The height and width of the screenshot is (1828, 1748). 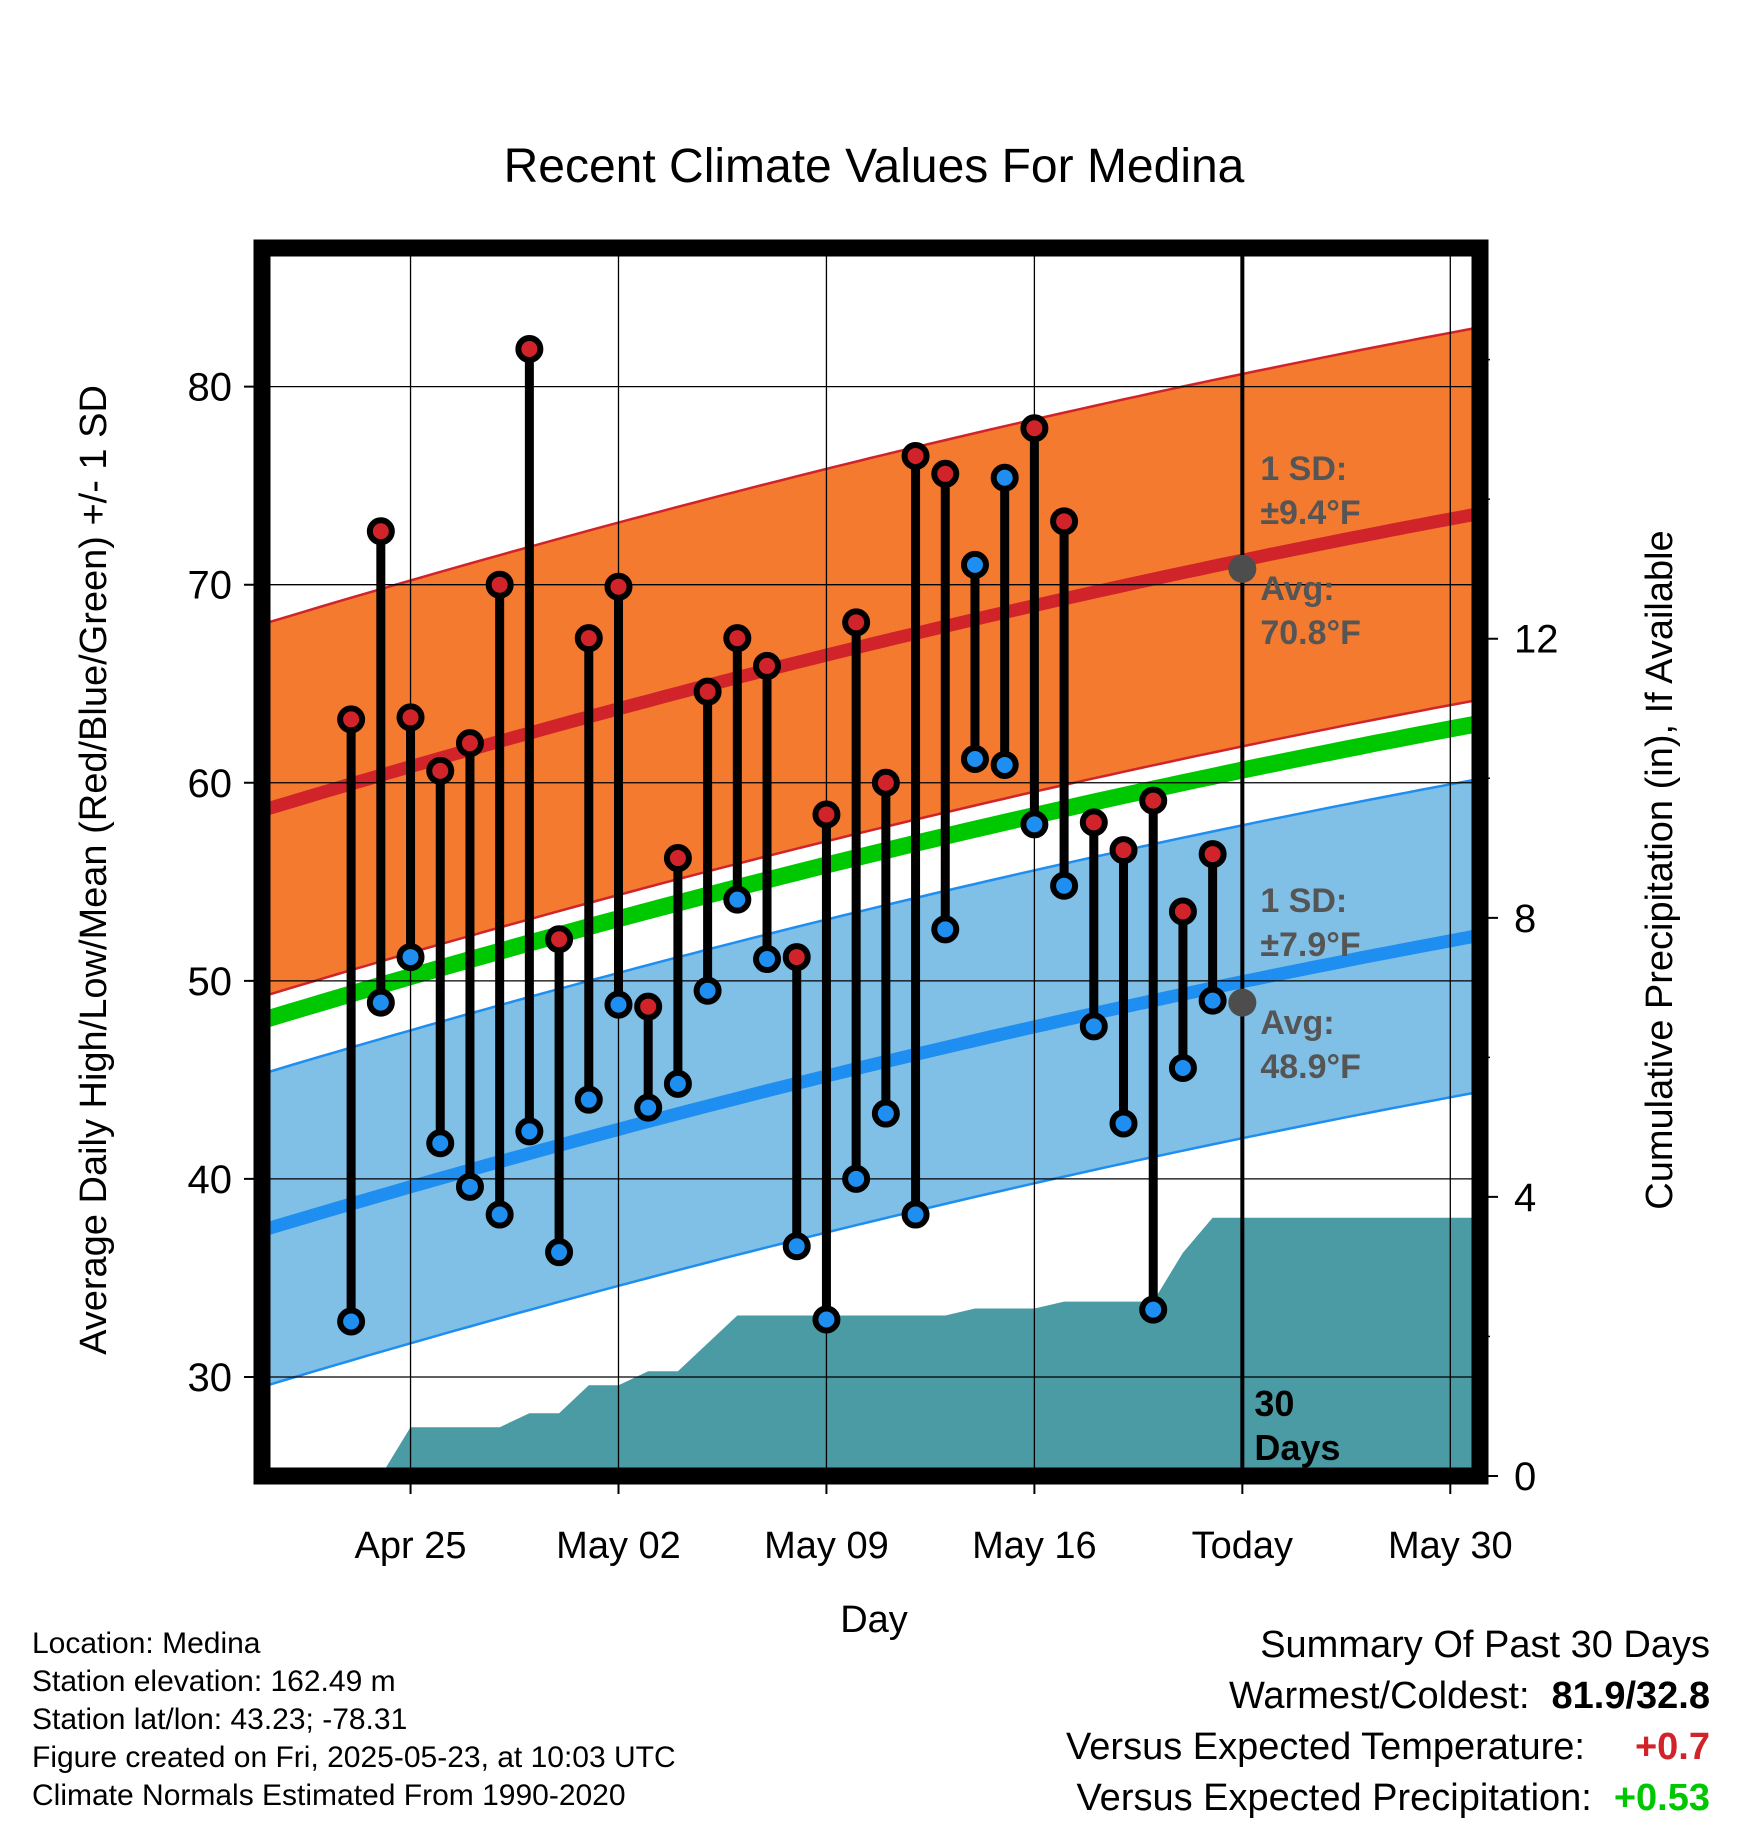 What do you see at coordinates (1325, 1747) in the screenshot?
I see `temp-label: Versus Expected Temperature:` at bounding box center [1325, 1747].